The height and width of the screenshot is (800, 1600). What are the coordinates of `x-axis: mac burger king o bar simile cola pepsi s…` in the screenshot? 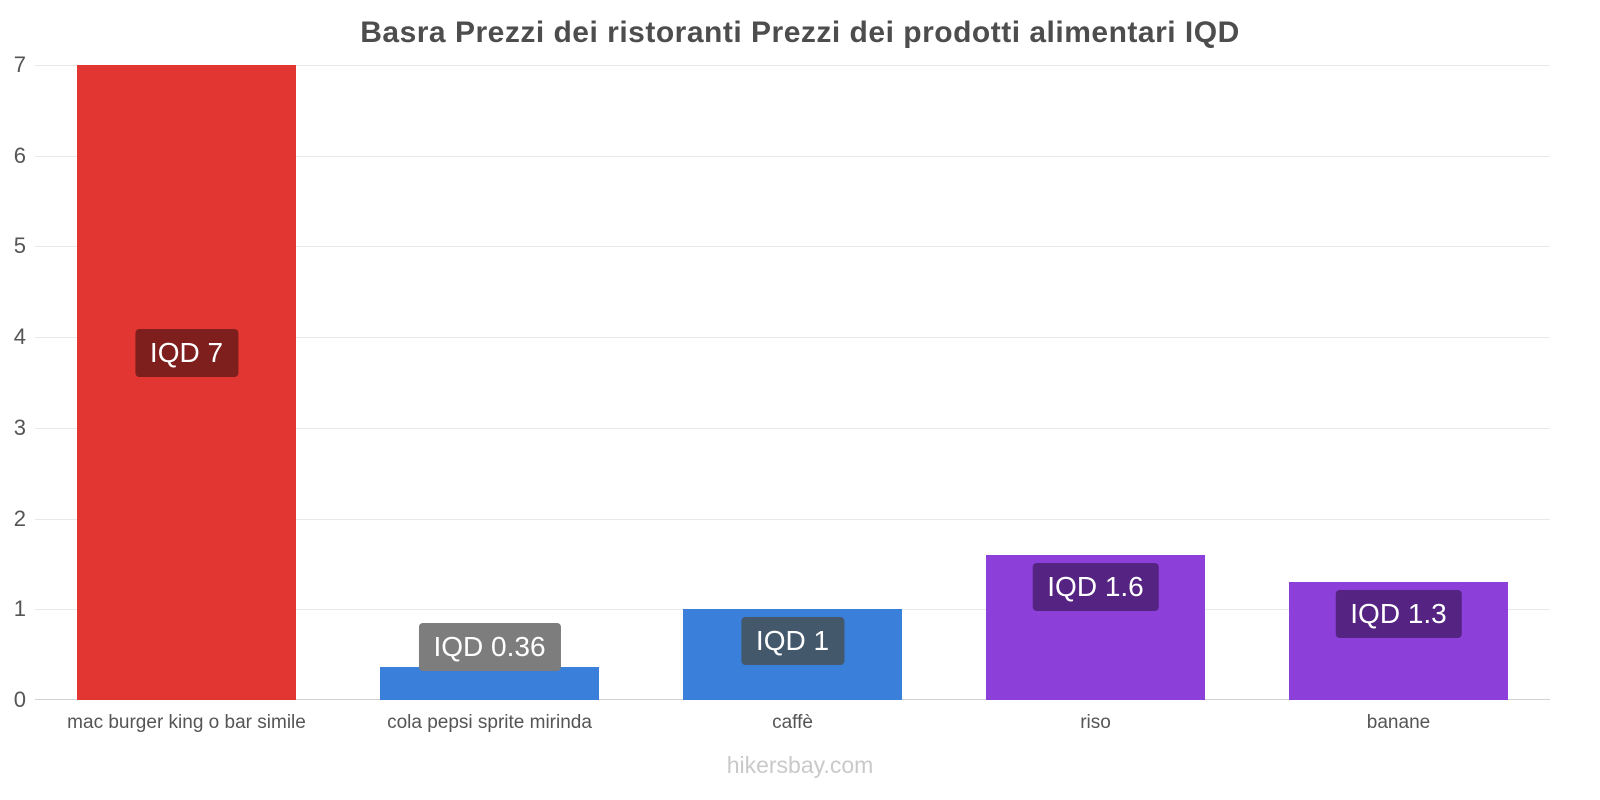 It's located at (792, 727).